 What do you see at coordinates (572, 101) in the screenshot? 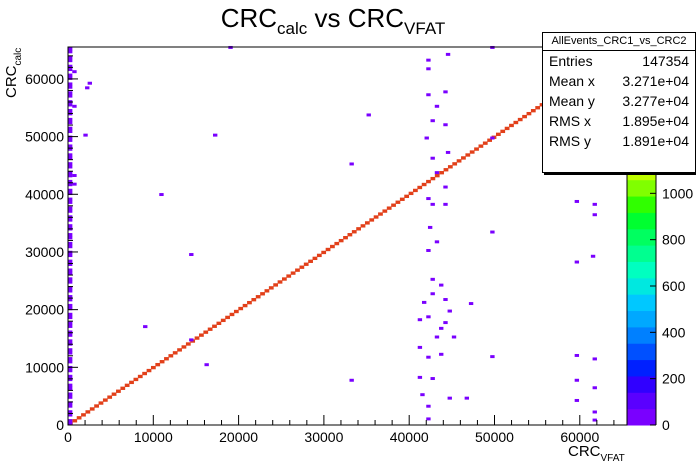
I see `stats-label: Mean y` at bounding box center [572, 101].